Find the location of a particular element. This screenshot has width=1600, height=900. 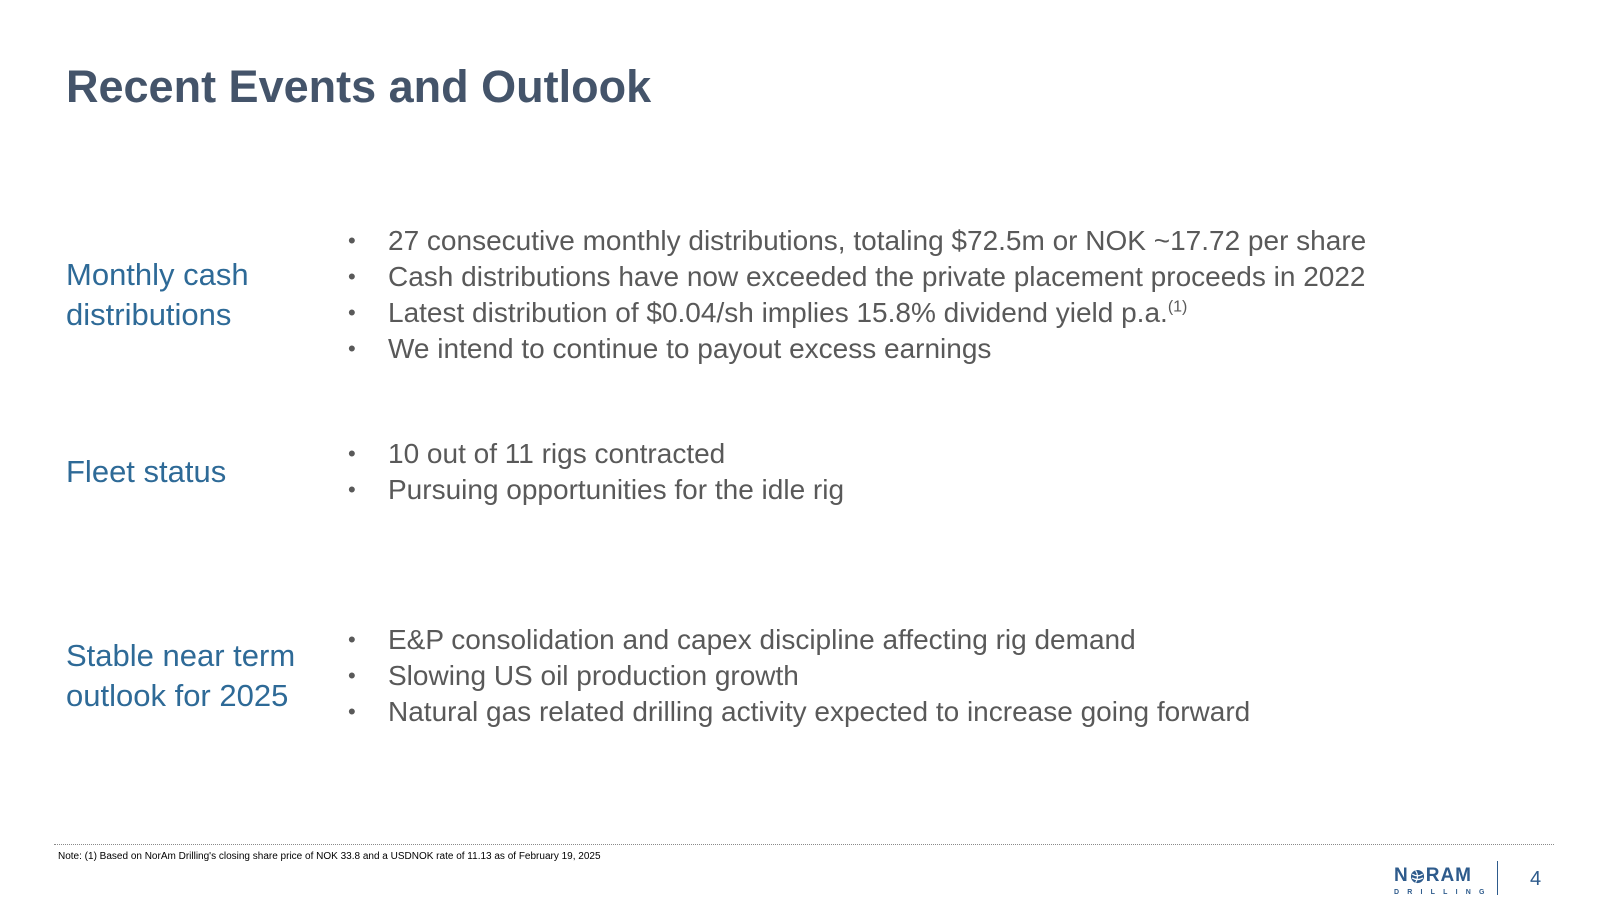

logo-wordmark: N RAM is located at coordinates (1440, 876).